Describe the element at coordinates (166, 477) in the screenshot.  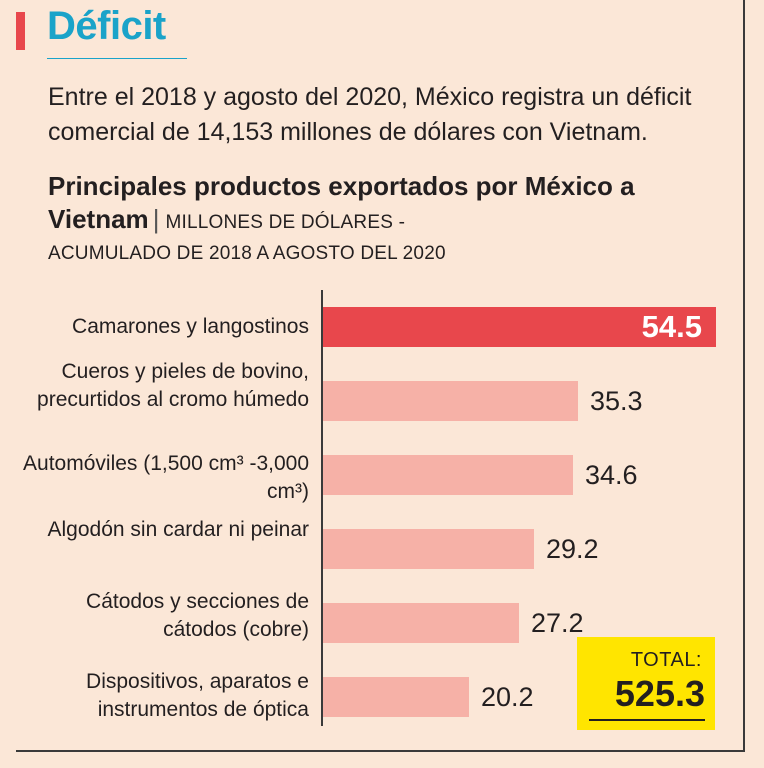
I see `category-label: Automóviles (1,500 cm³ -3,000 cm³)` at that location.